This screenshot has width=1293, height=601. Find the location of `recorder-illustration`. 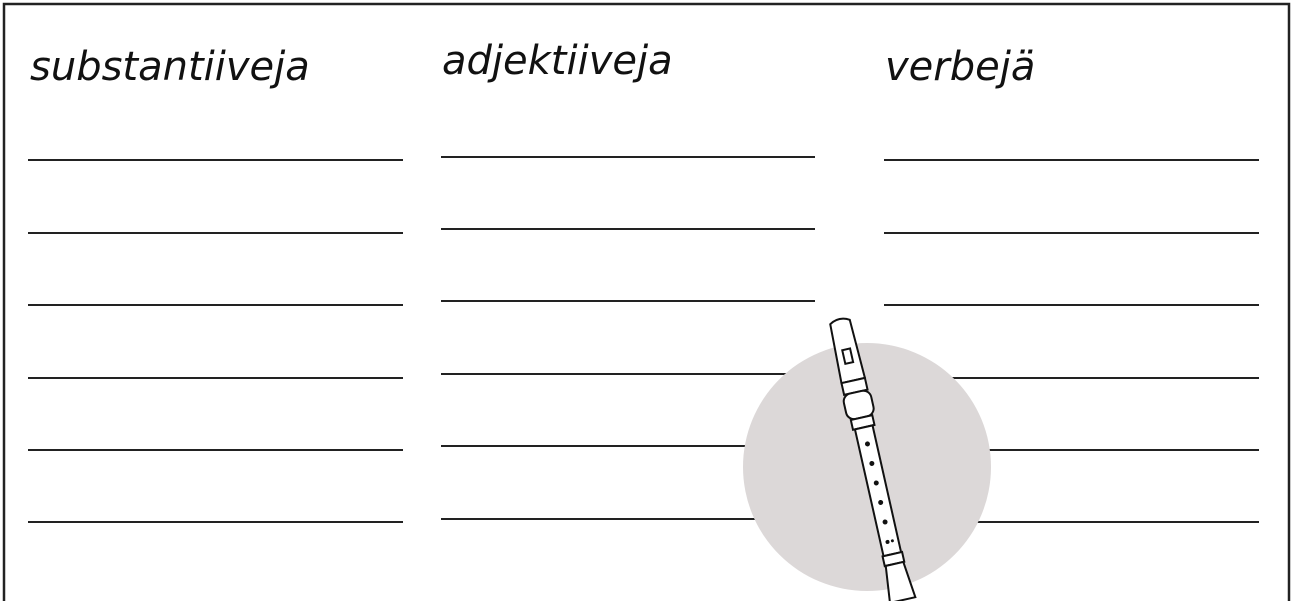

recorder-illustration is located at coordinates (873, 459).